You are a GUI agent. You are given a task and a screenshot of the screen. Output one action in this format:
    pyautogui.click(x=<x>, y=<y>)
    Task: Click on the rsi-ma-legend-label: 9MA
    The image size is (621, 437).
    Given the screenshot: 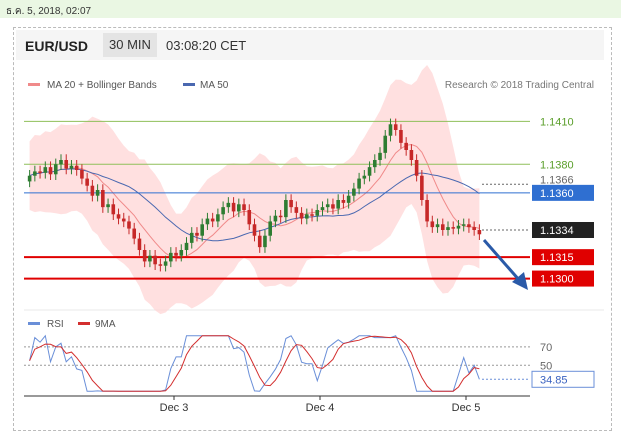 What is the action you would take?
    pyautogui.click(x=105, y=324)
    